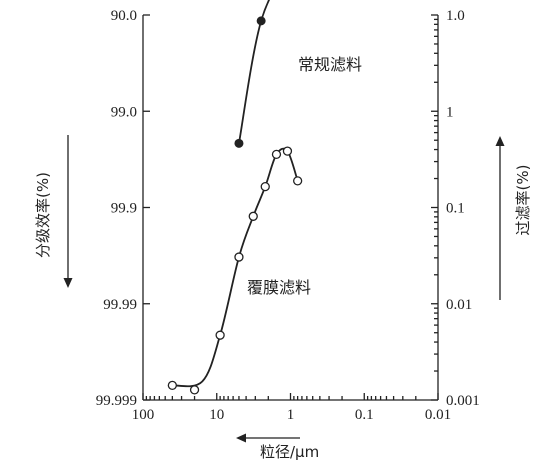 The height and width of the screenshot is (473, 558). I want to click on curve-conventional, so click(254, 72).